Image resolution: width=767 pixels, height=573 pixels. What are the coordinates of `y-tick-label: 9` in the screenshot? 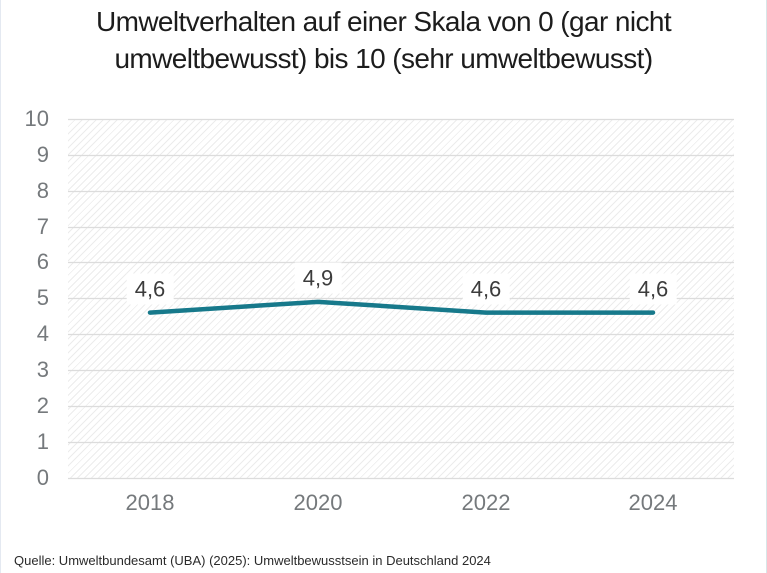 It's located at (42, 154).